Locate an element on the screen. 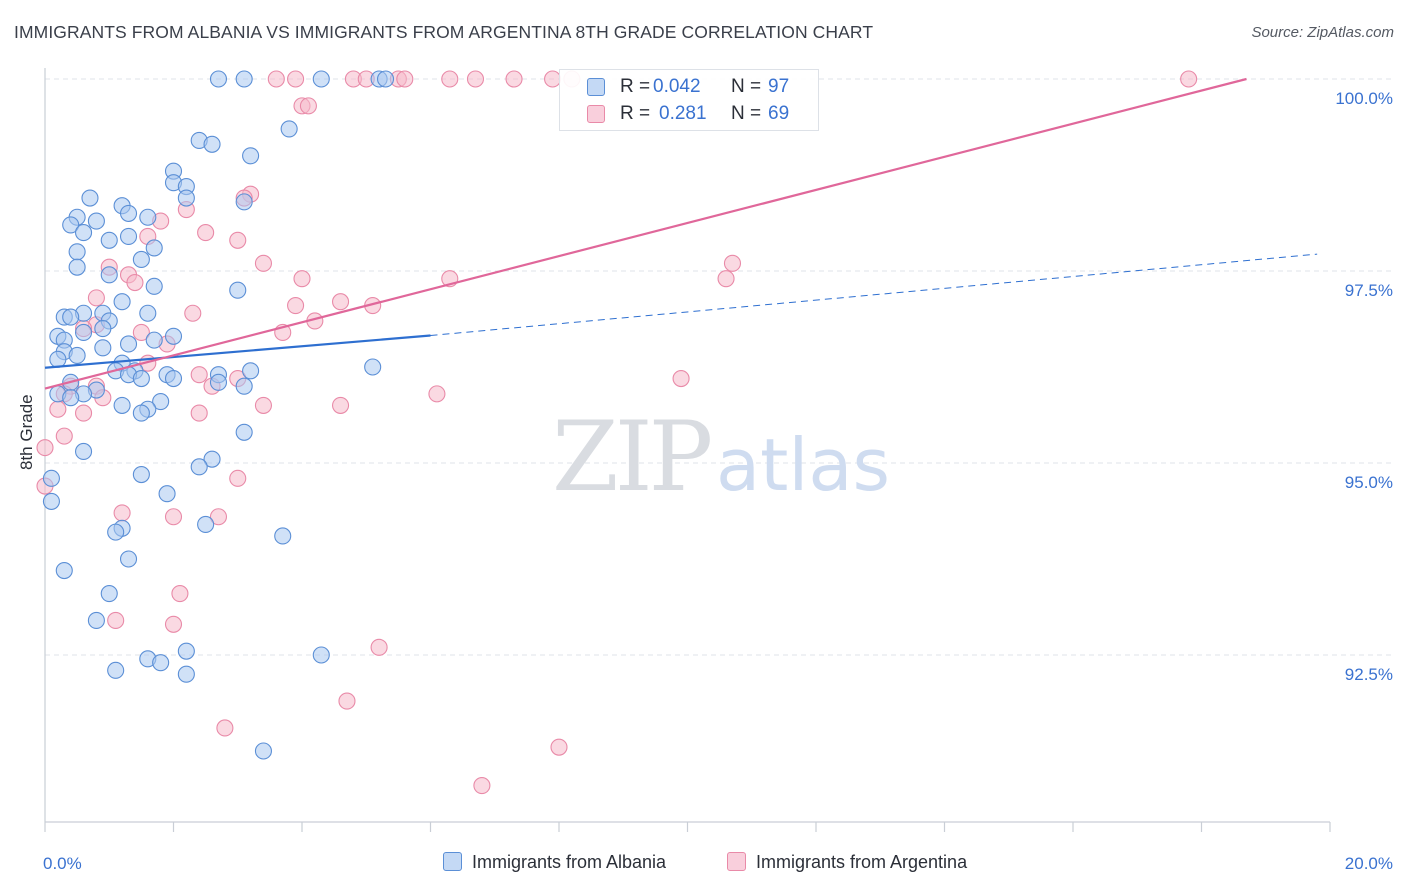  legend-n-value: 97 is located at coordinates (779, 86).